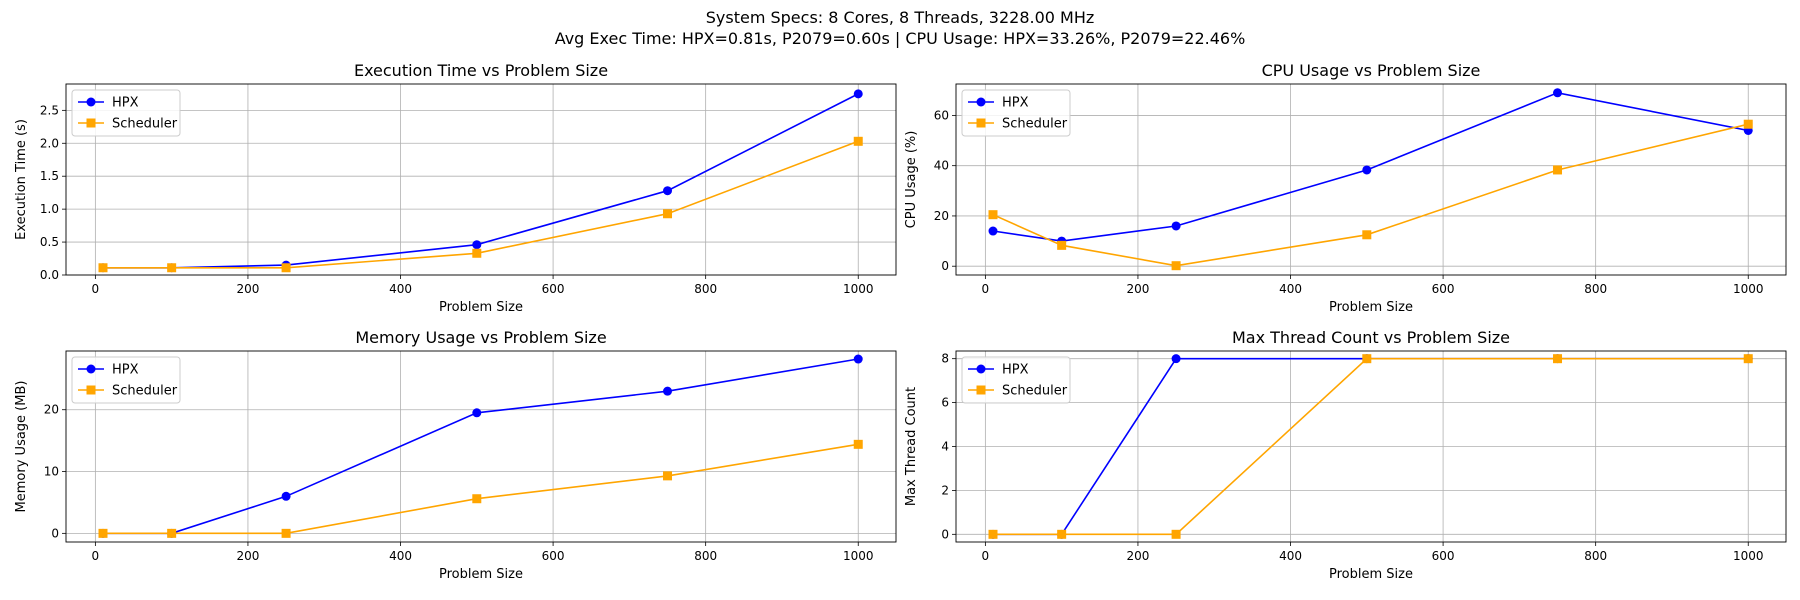 The width and height of the screenshot is (1800, 600). What do you see at coordinates (49, 275) in the screenshot?
I see `y-tick-label: 0.0` at bounding box center [49, 275].